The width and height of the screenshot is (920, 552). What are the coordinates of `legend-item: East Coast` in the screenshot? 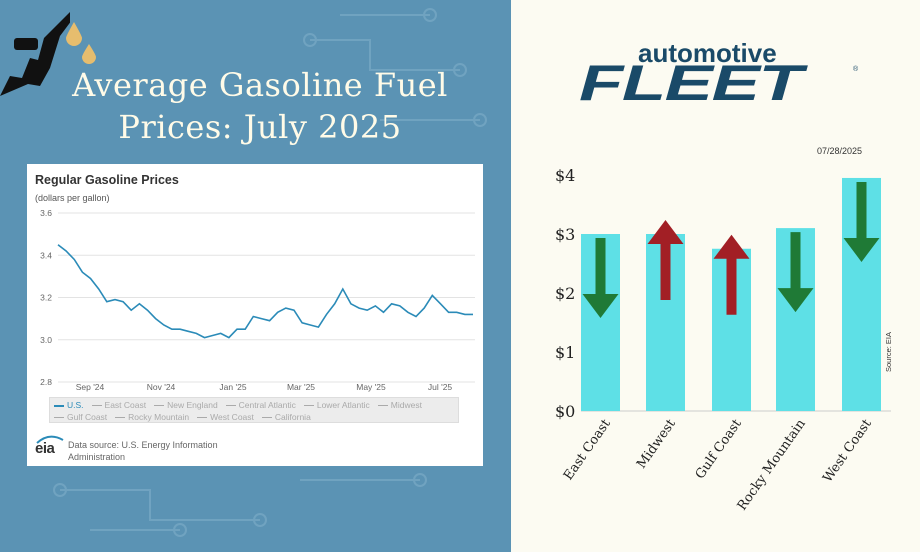 It's located at (119, 405).